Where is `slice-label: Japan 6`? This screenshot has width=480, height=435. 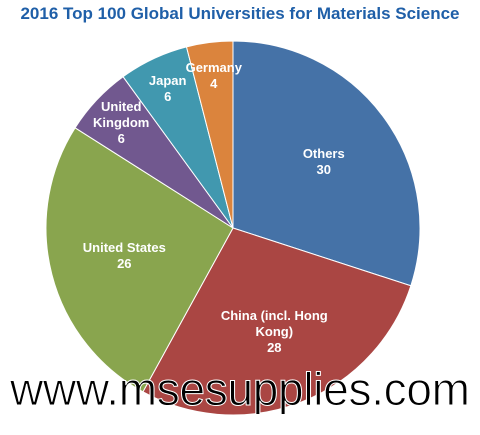
slice-label: Japan 6 is located at coordinates (168, 89).